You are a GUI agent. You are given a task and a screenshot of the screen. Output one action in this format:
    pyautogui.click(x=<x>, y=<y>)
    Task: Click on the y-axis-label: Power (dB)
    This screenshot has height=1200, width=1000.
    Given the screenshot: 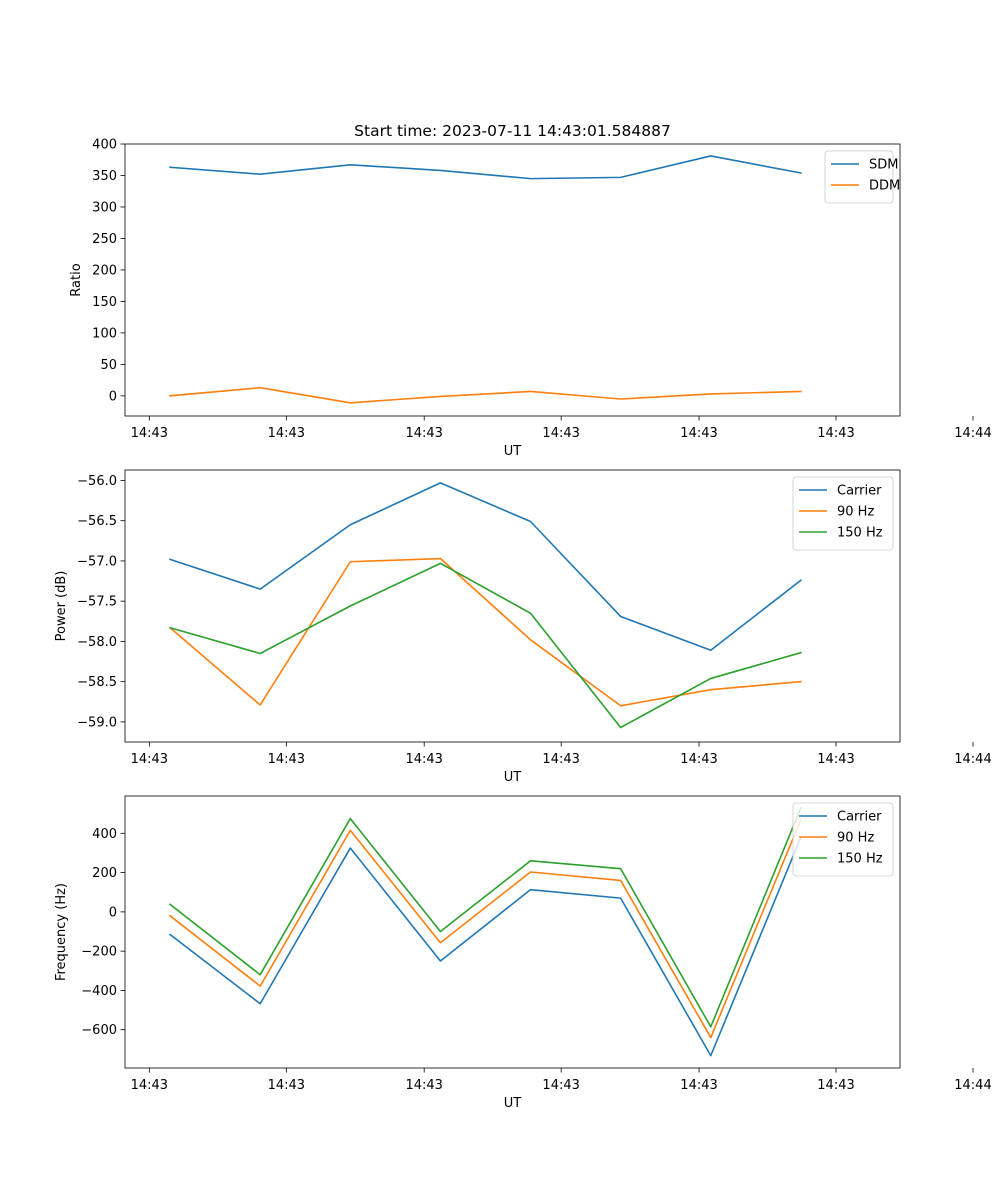 What is the action you would take?
    pyautogui.click(x=61, y=606)
    